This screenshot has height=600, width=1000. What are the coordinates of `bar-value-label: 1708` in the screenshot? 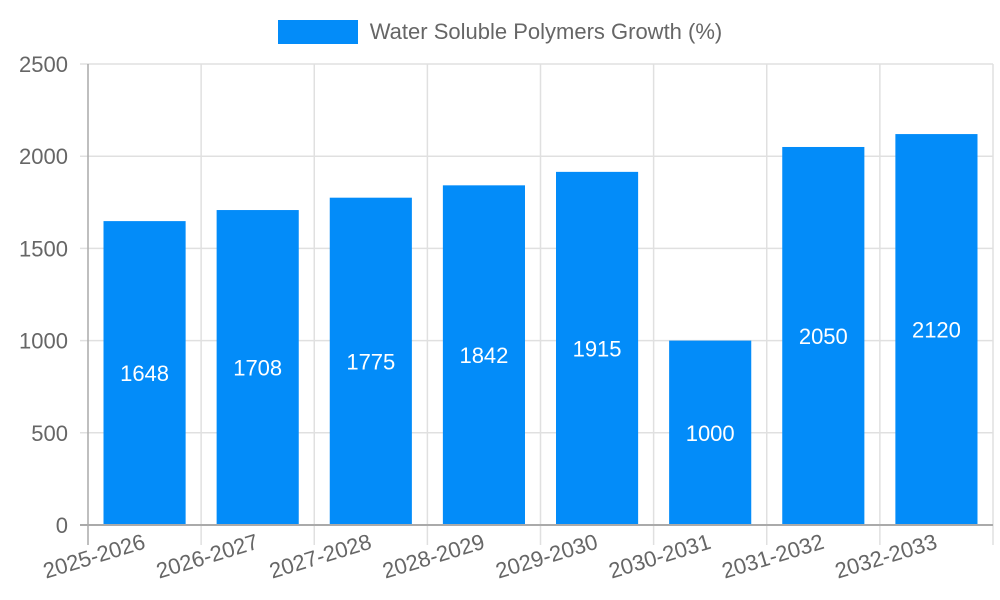 It's located at (257, 368).